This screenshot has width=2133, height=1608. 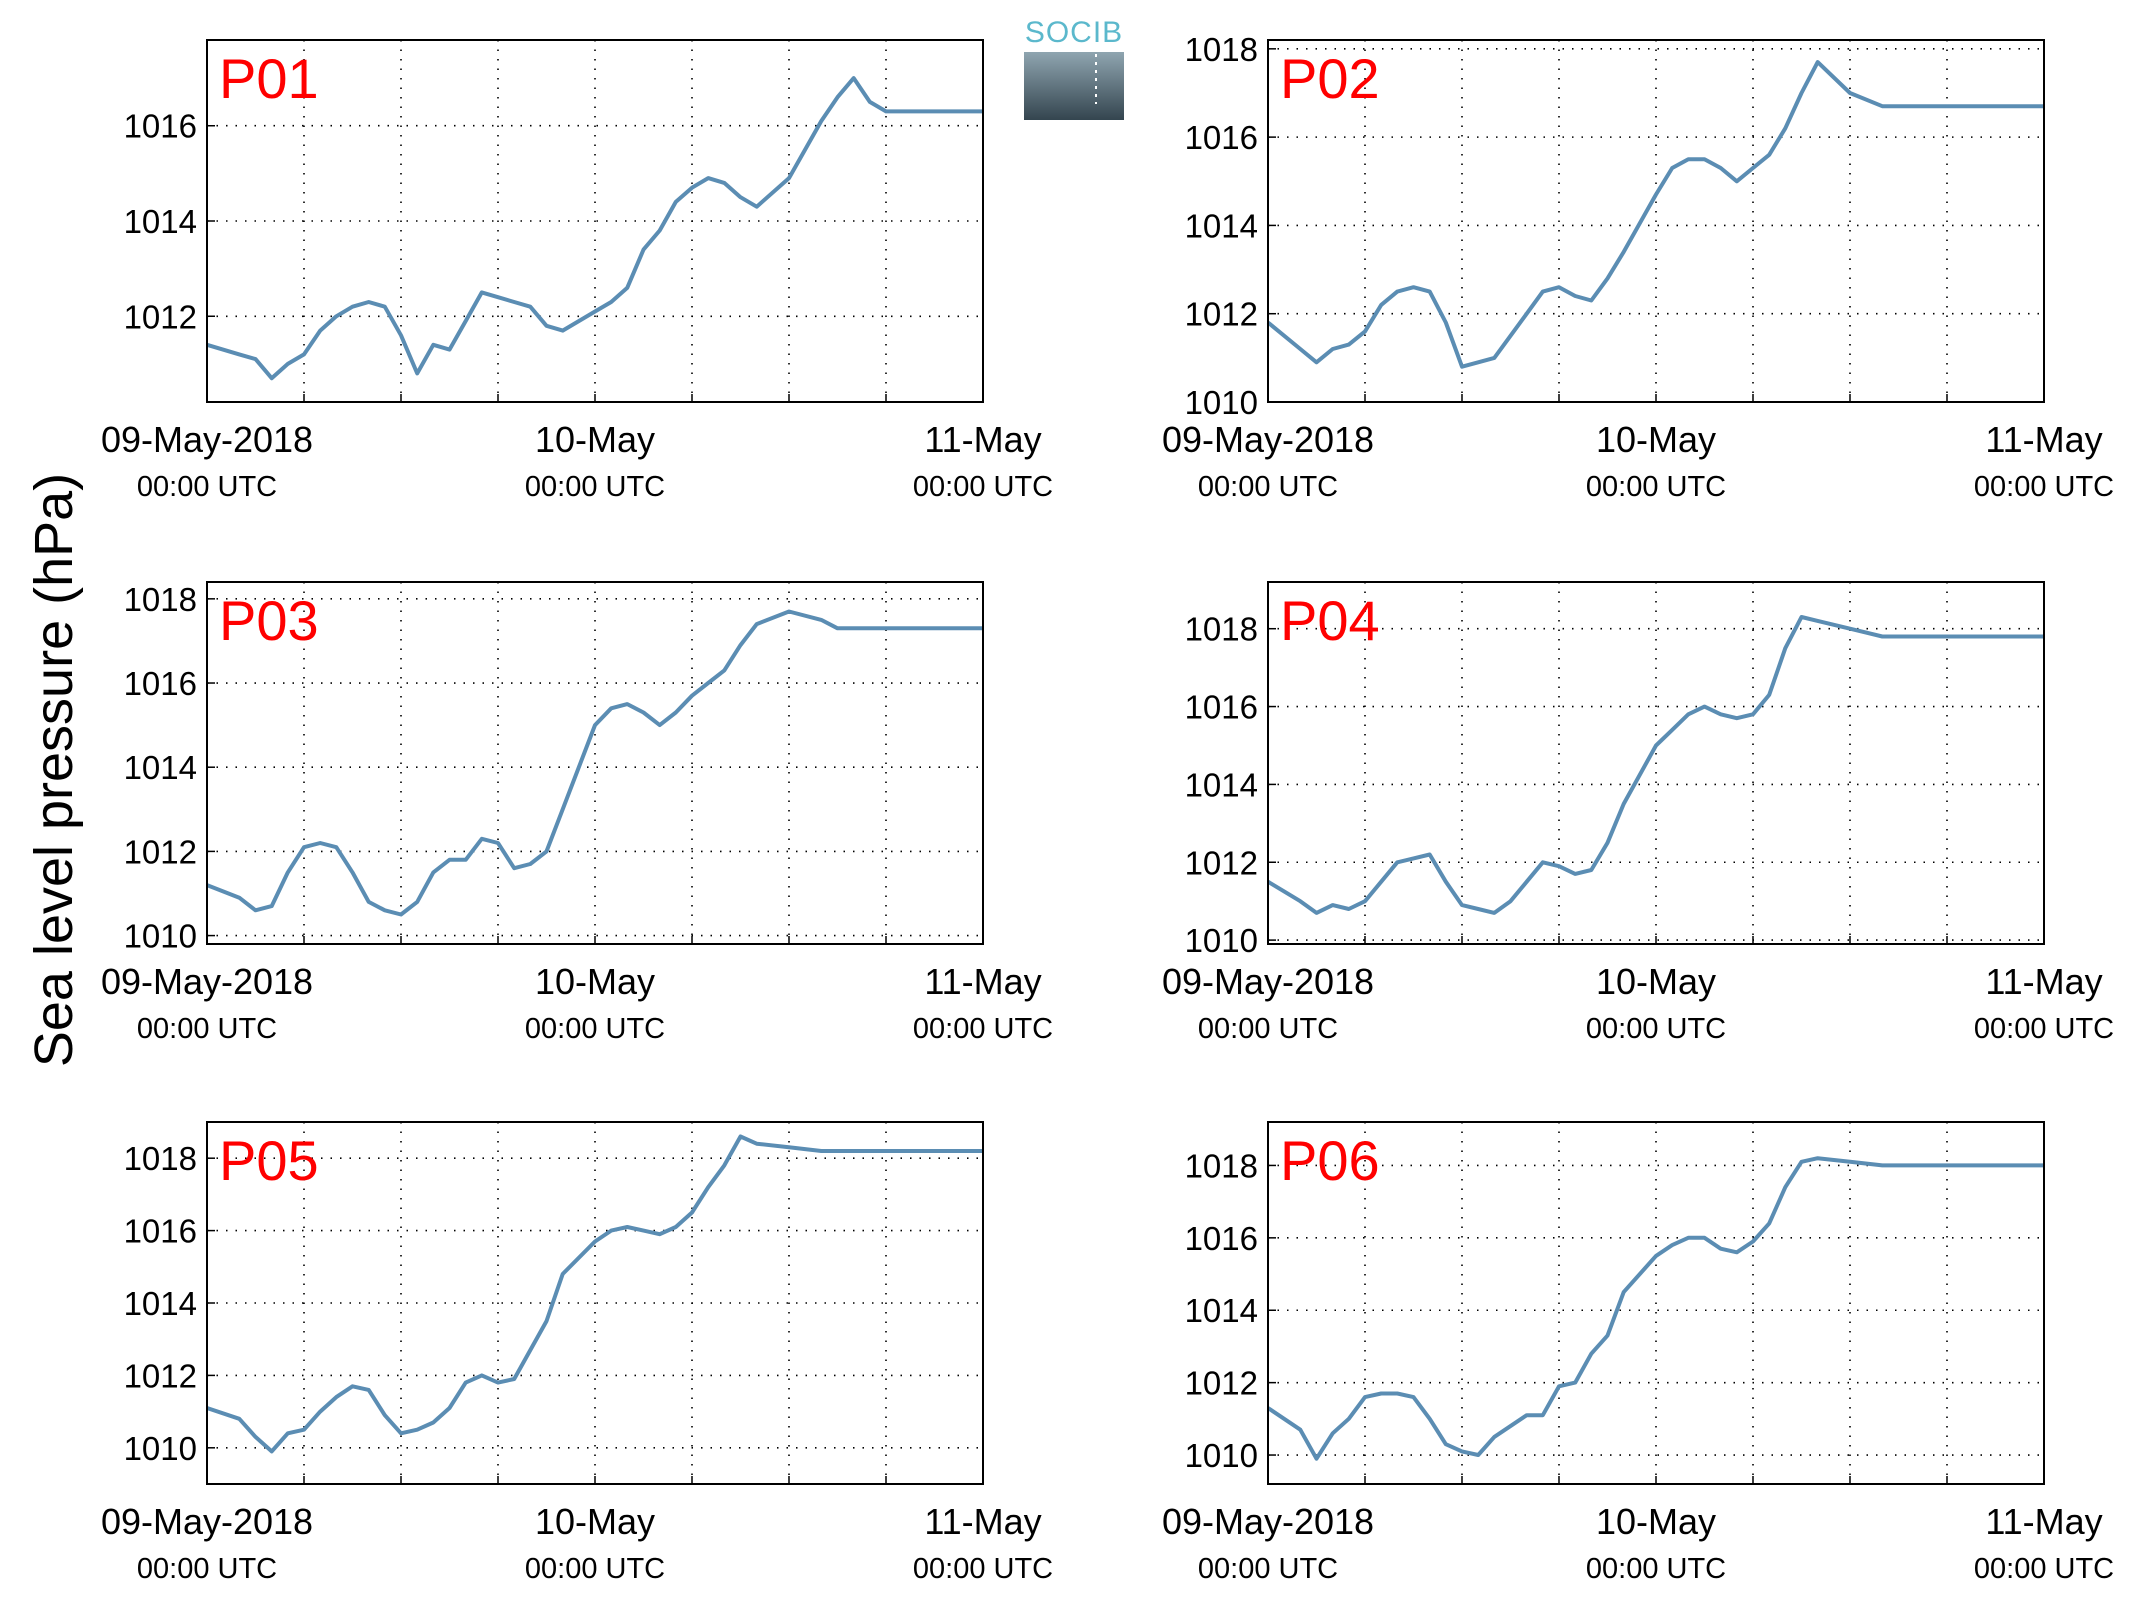 I want to click on station-label: P03, so click(x=269, y=620).